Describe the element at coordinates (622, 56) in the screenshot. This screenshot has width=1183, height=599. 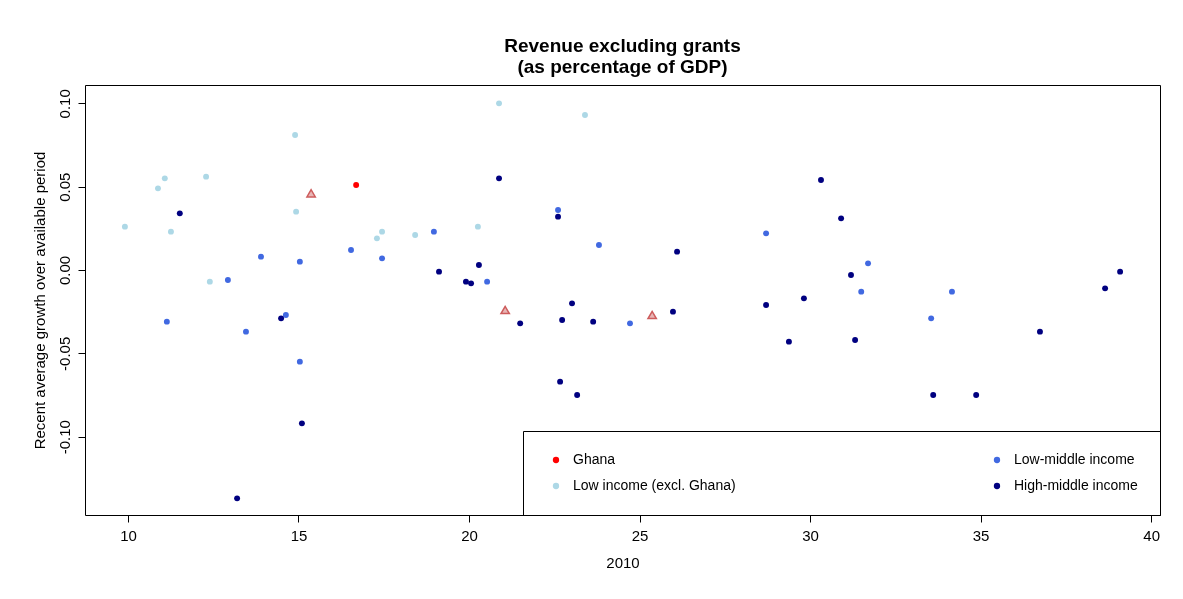
I see `chart-title: Revenue excluding grants (as percentage of GDP)` at that location.